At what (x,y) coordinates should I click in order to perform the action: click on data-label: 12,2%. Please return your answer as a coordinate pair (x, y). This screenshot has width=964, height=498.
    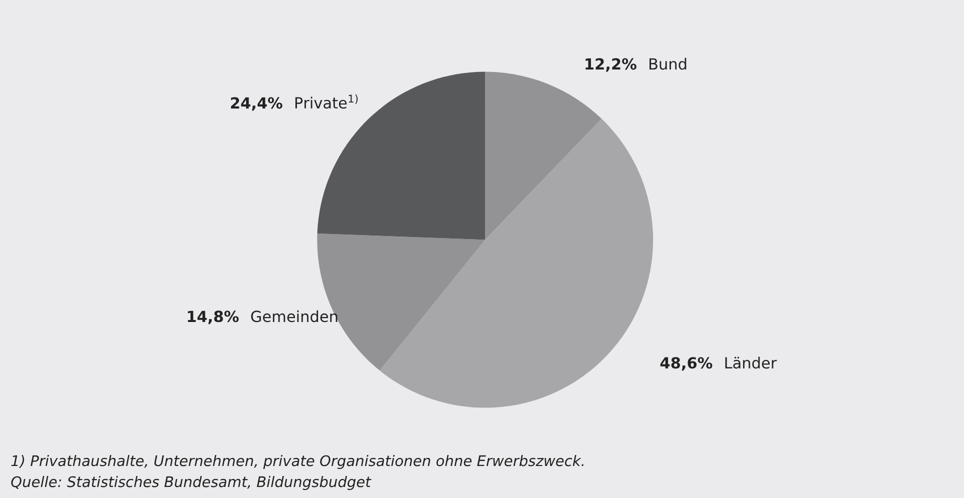
    Looking at the image, I should click on (611, 65).